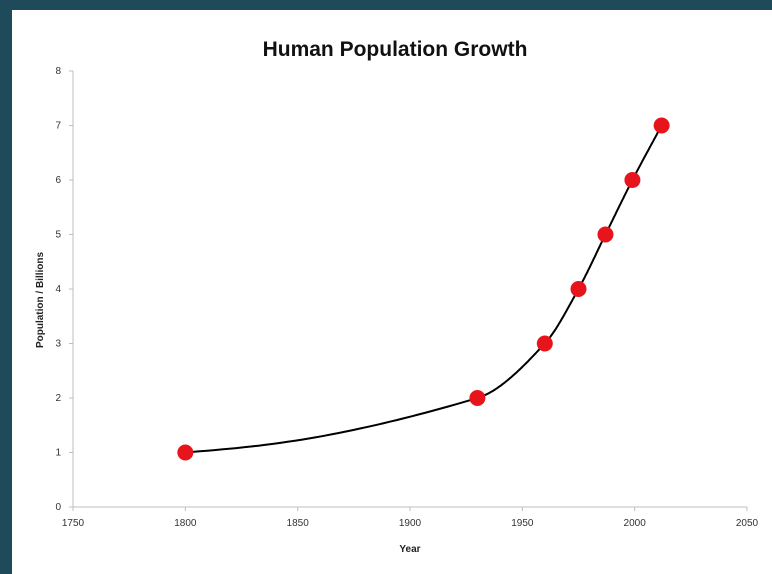  Describe the element at coordinates (58, 344) in the screenshot. I see `y-tick-label: 3` at that location.